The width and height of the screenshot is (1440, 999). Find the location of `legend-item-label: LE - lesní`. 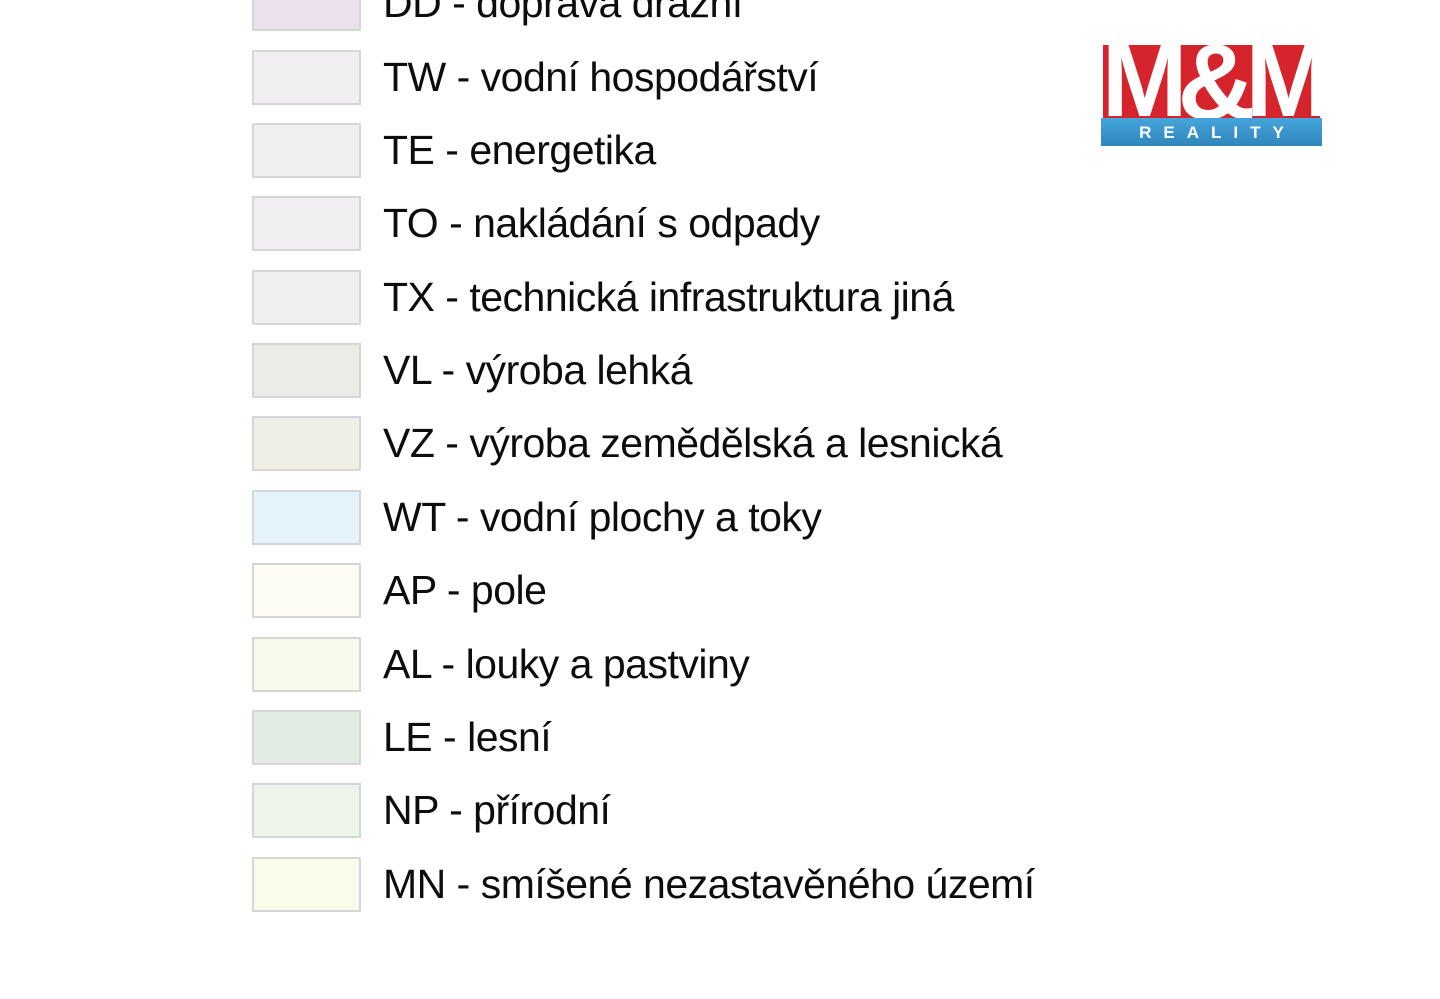

legend-item-label: LE - lesní is located at coordinates (467, 737).